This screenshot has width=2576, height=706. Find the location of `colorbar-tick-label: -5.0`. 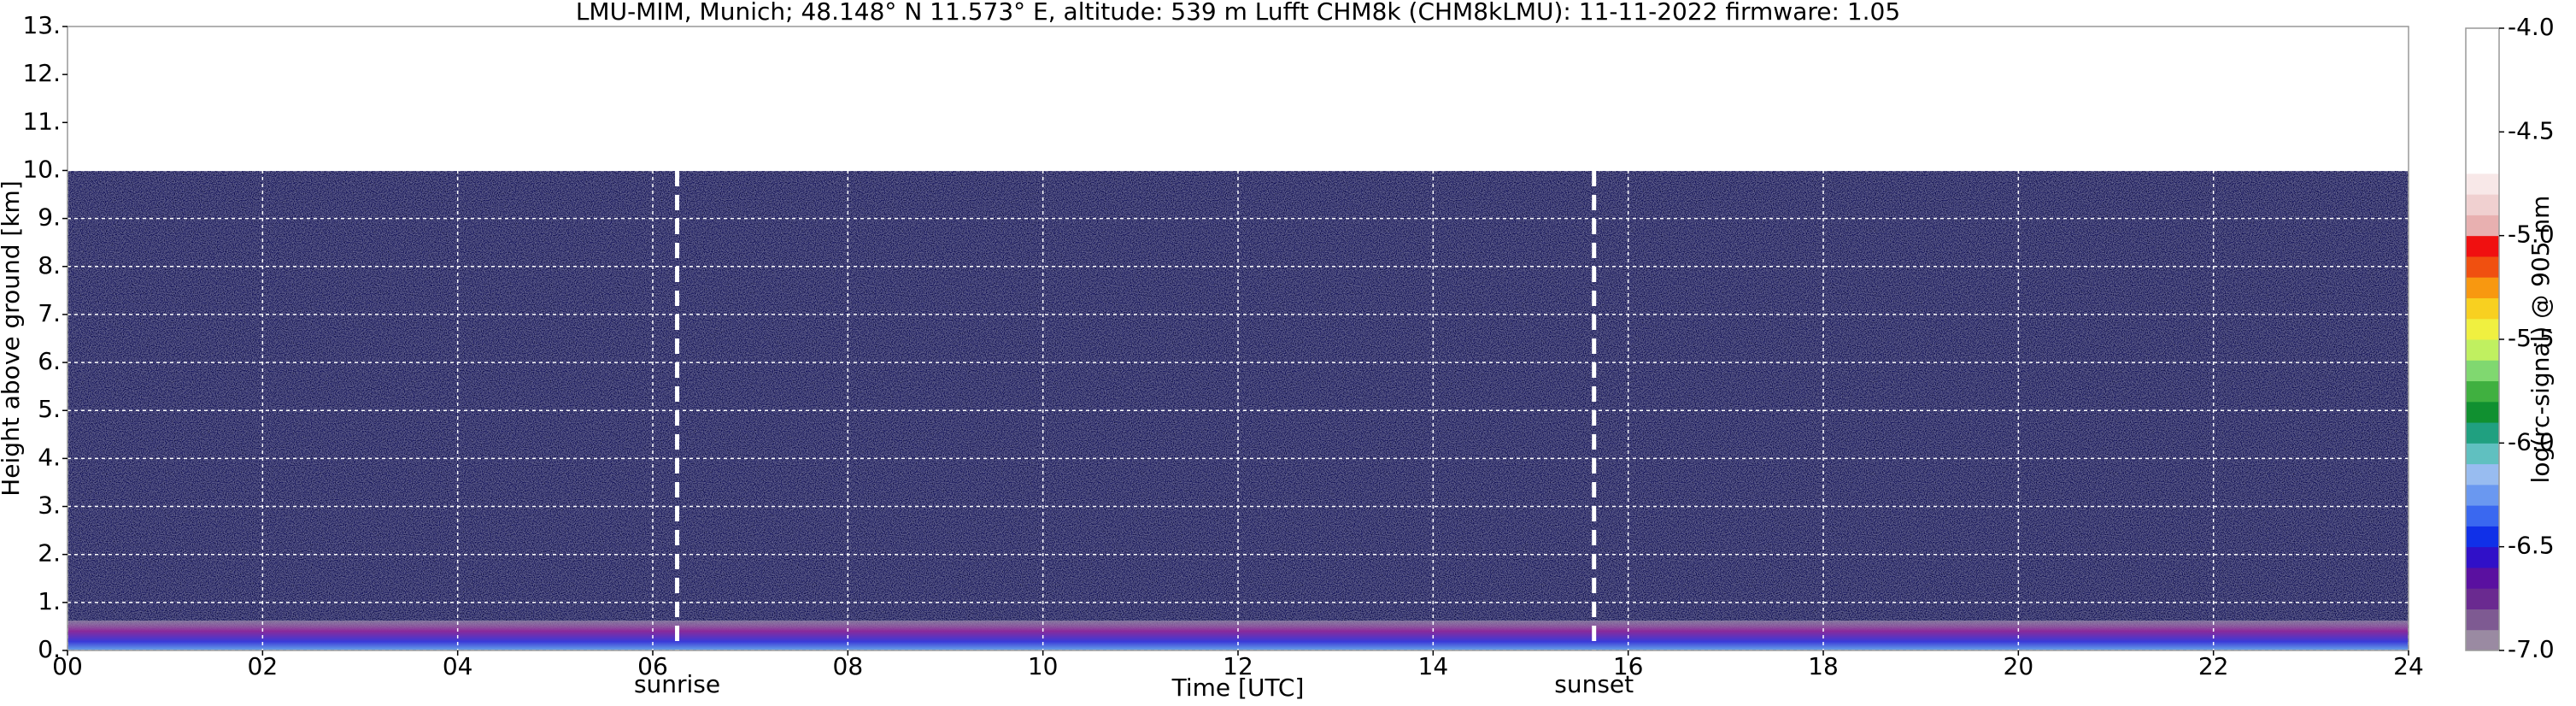

colorbar-tick-label: -5.0 is located at coordinates (2531, 235).